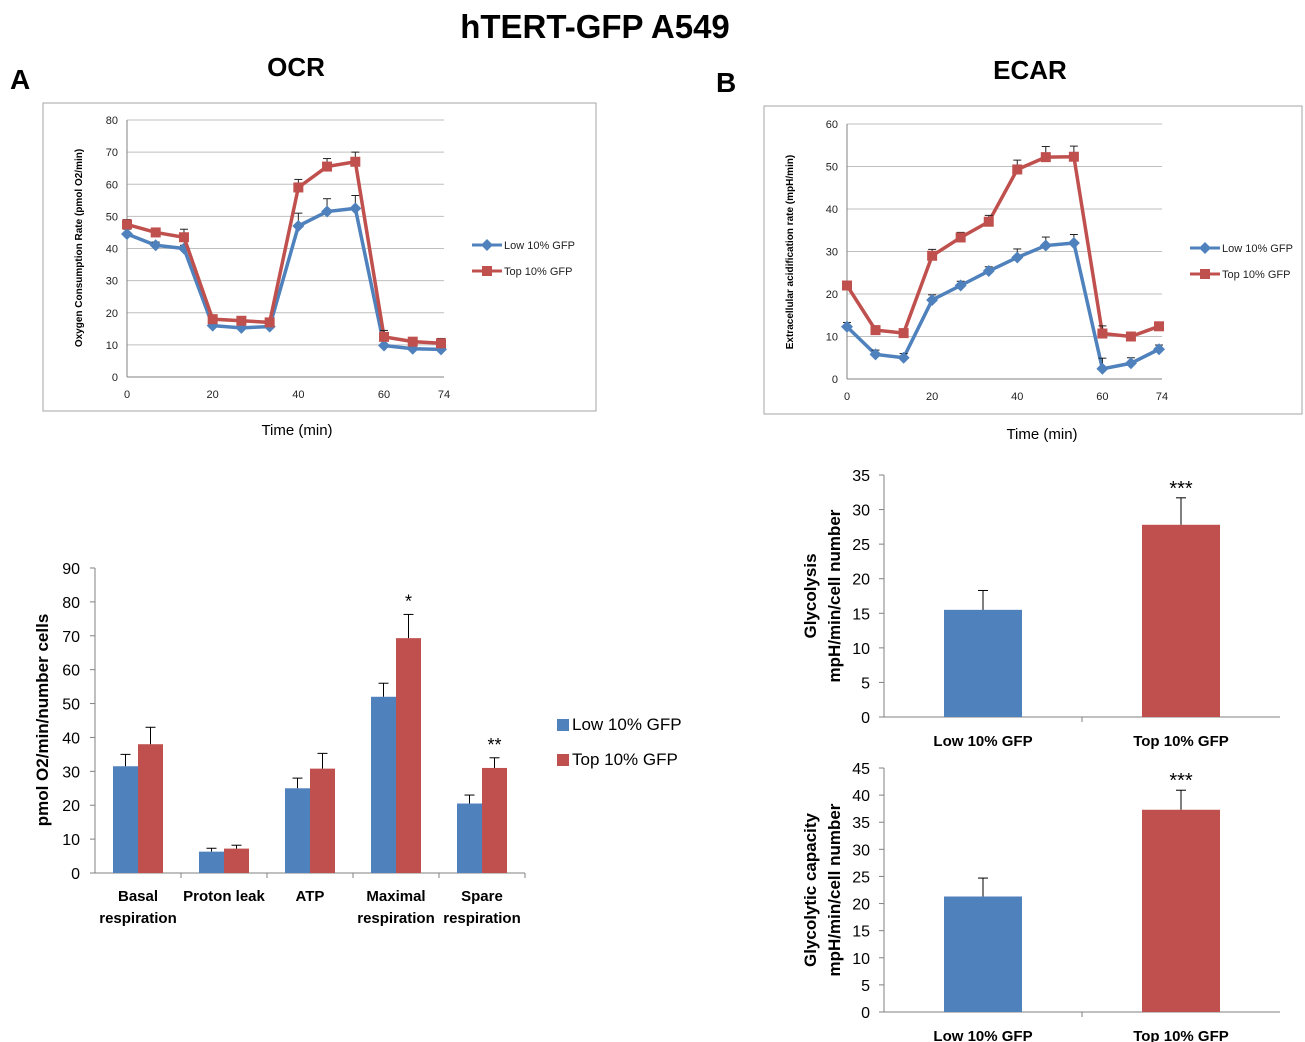 This screenshot has height=1042, width=1305. What do you see at coordinates (79, 248) in the screenshot?
I see `y-axis-label: Oxygen Consumption Rate (pmol O2/min)` at bounding box center [79, 248].